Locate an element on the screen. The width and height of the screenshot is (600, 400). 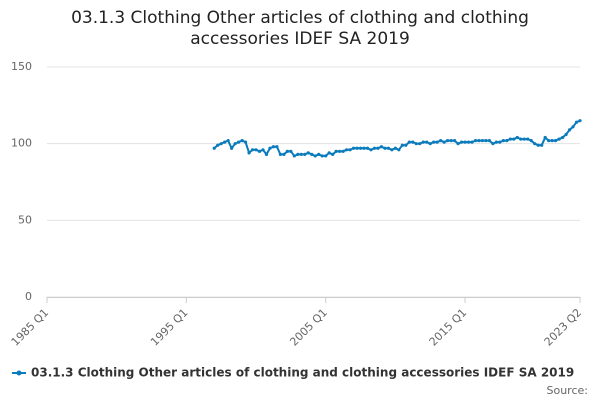
x-tick-label: 2005 Q1 is located at coordinates (308, 327).